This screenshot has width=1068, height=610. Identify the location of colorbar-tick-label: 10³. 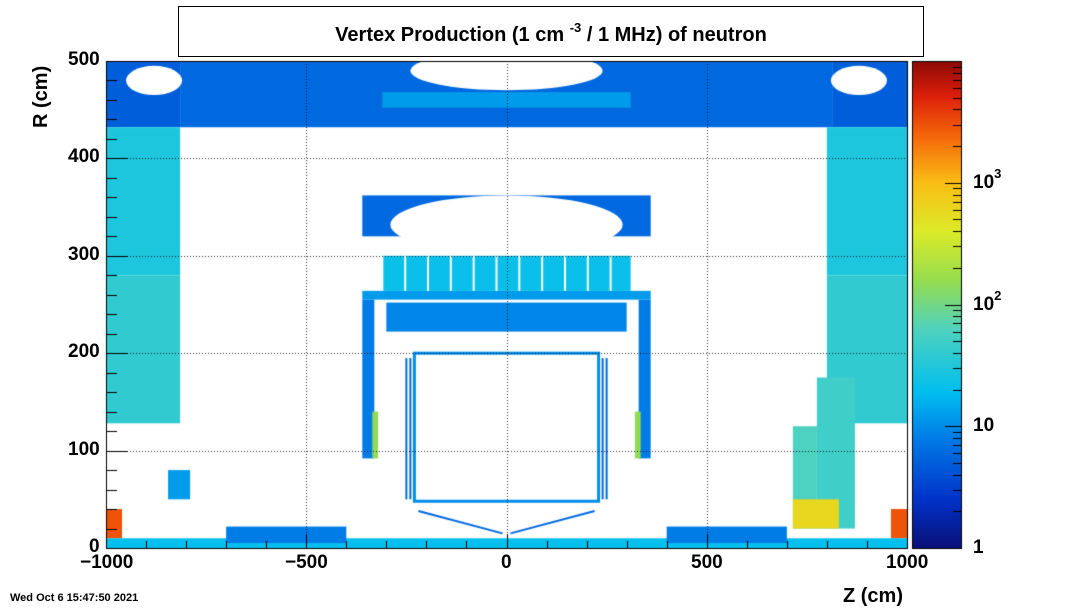
(987, 180).